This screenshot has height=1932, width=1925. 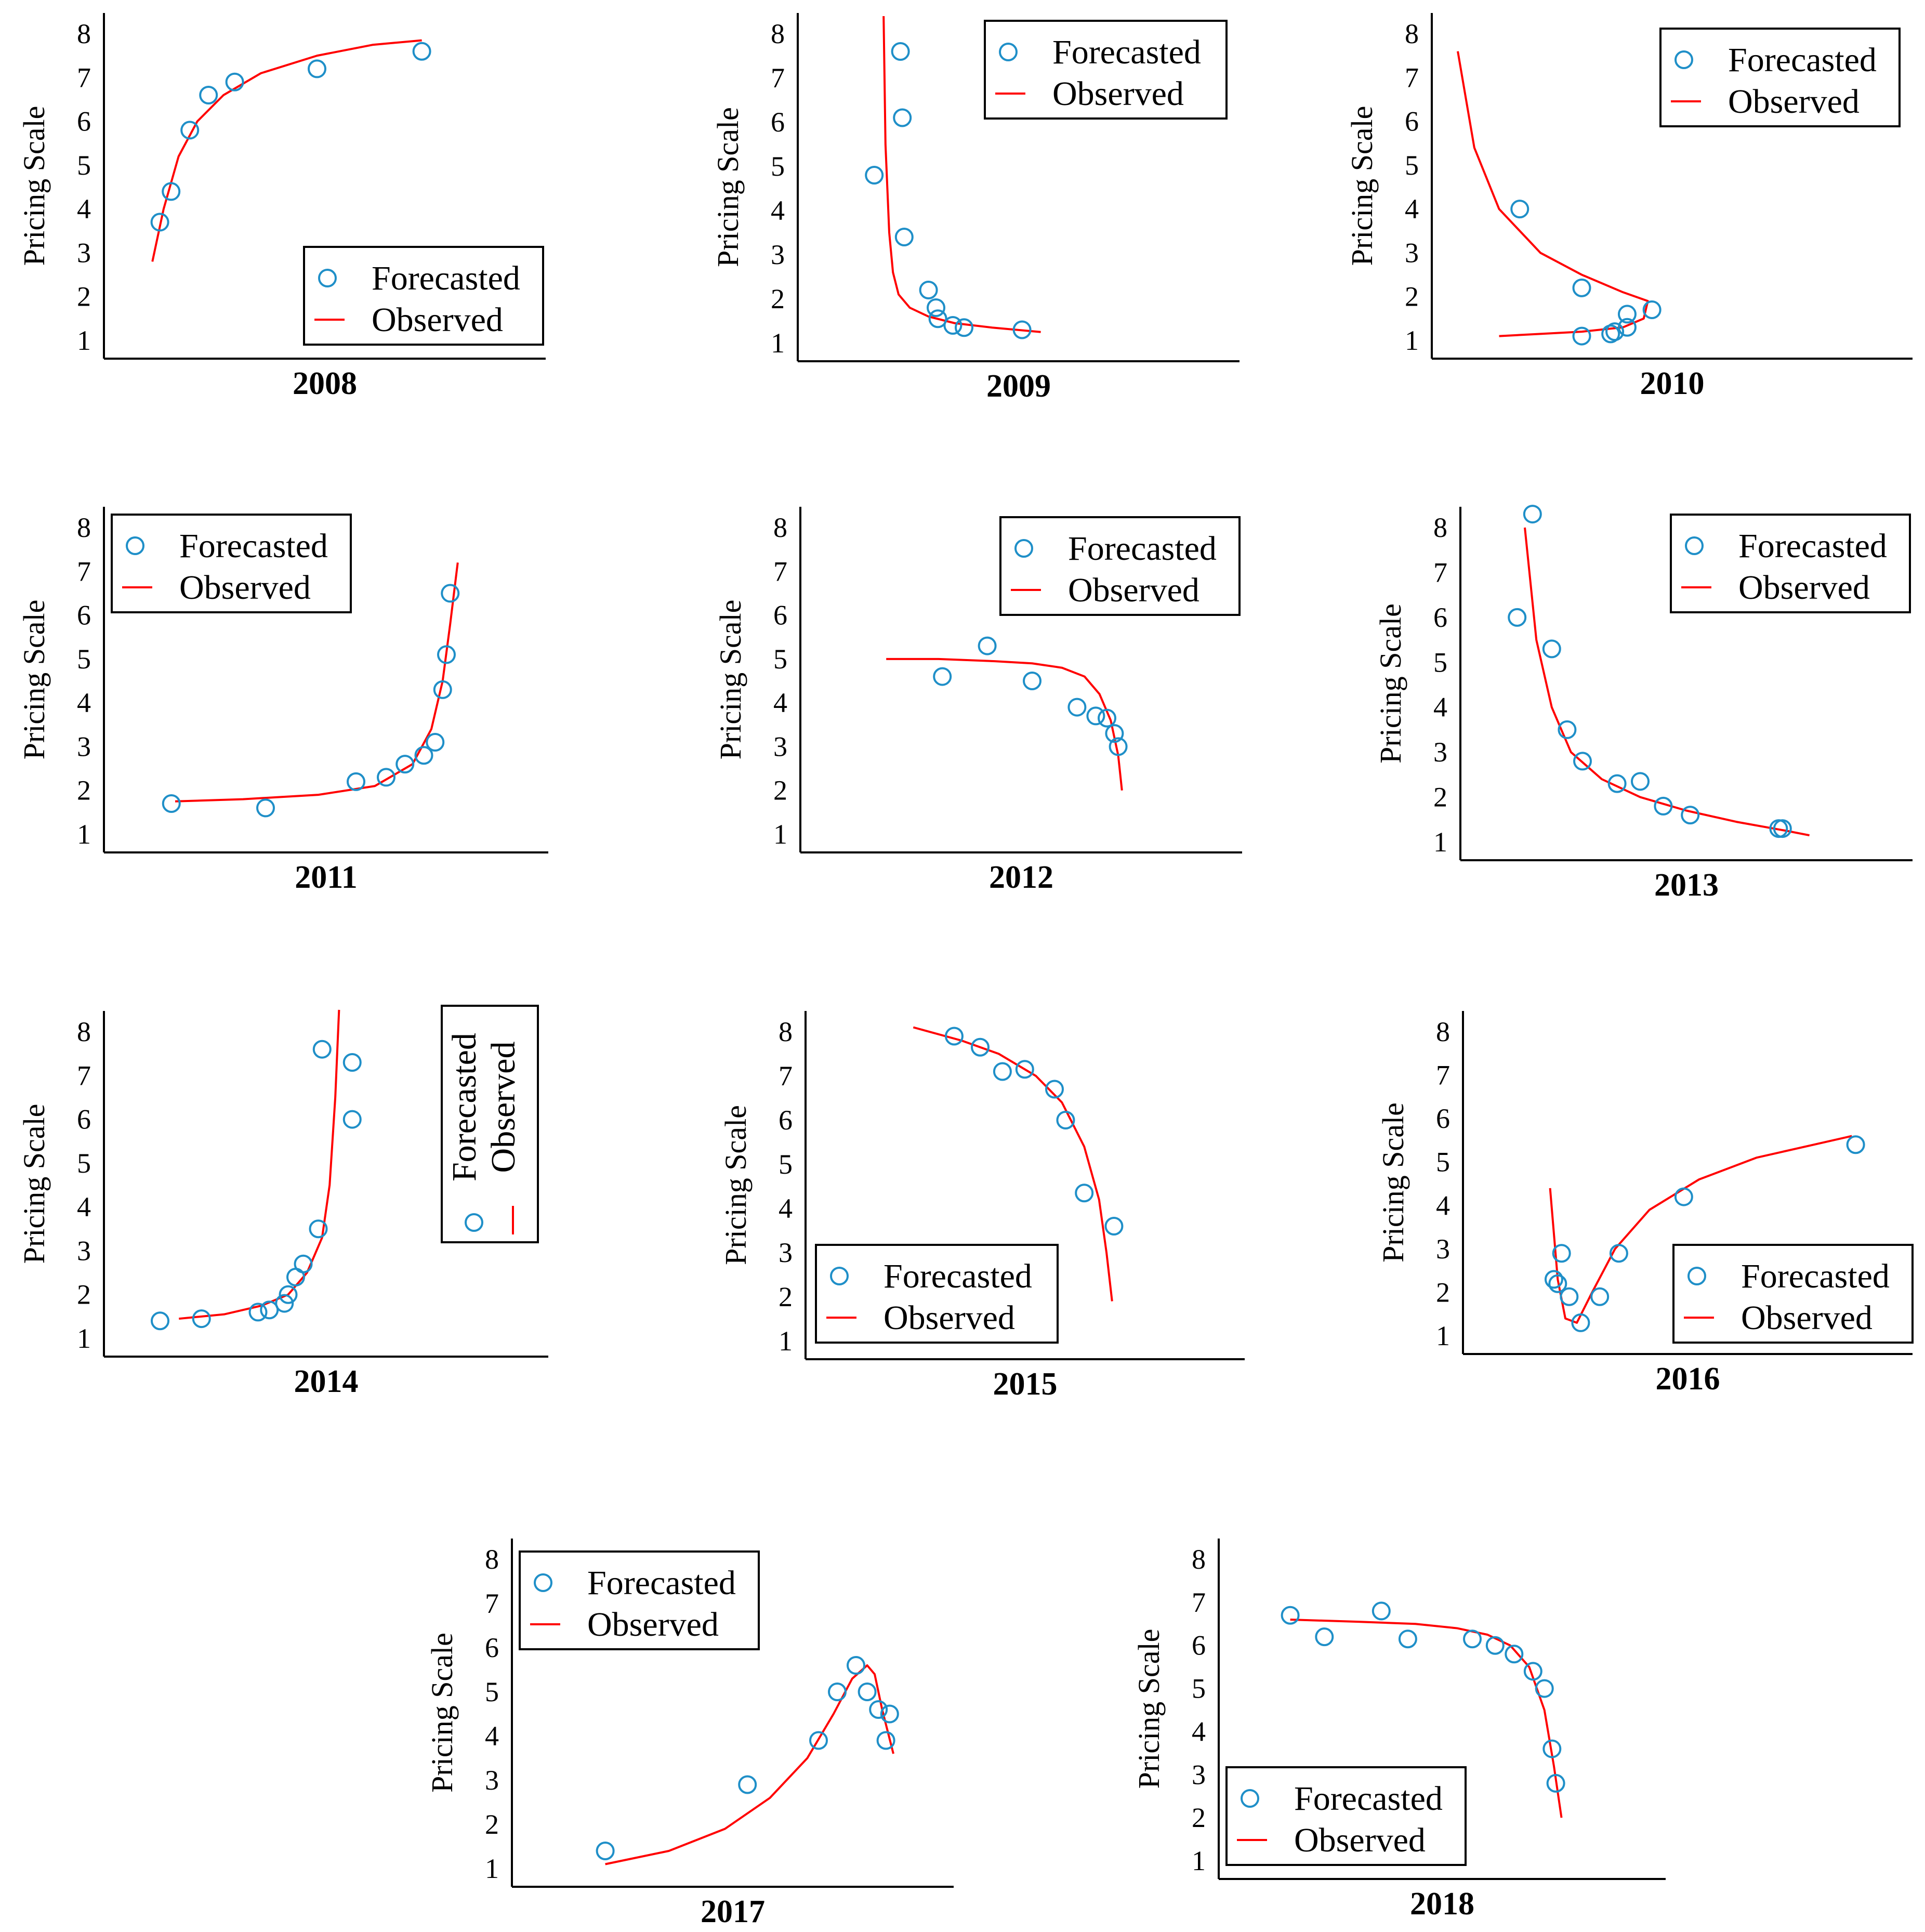 I want to click on legend-box, so click(x=1346, y=1816).